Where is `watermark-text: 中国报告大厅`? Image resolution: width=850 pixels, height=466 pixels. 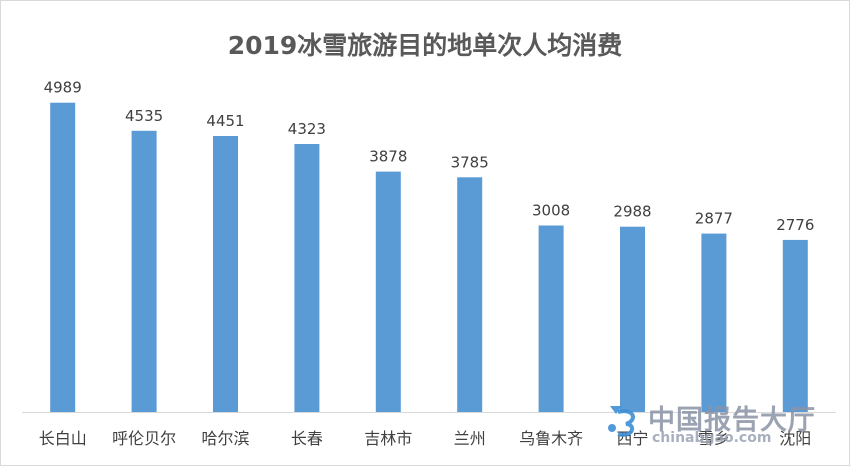 watermark-text: 中国报告大厅 is located at coordinates (732, 420).